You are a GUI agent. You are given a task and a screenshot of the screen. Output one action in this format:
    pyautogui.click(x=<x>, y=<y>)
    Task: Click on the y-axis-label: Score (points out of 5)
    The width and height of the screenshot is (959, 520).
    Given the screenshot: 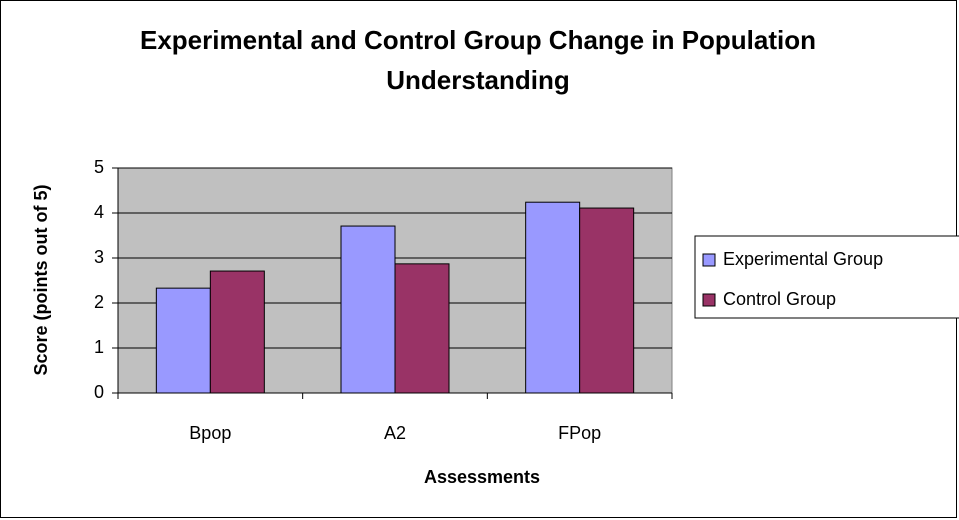 What is the action you would take?
    pyautogui.click(x=41, y=279)
    